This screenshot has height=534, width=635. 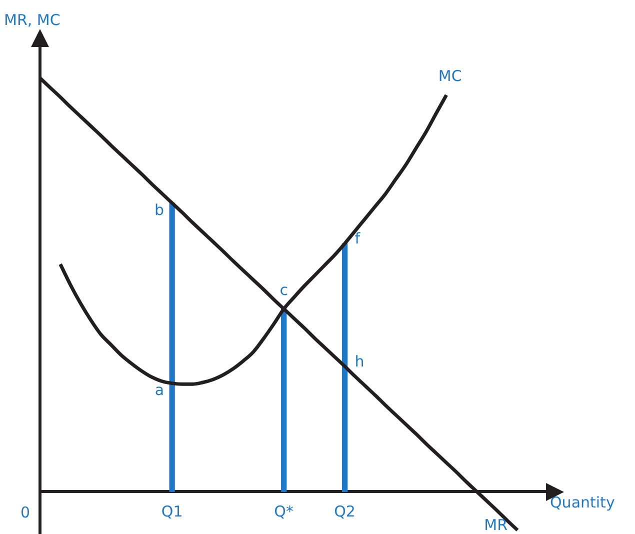 What do you see at coordinates (284, 289) in the screenshot?
I see `annotation: c` at bounding box center [284, 289].